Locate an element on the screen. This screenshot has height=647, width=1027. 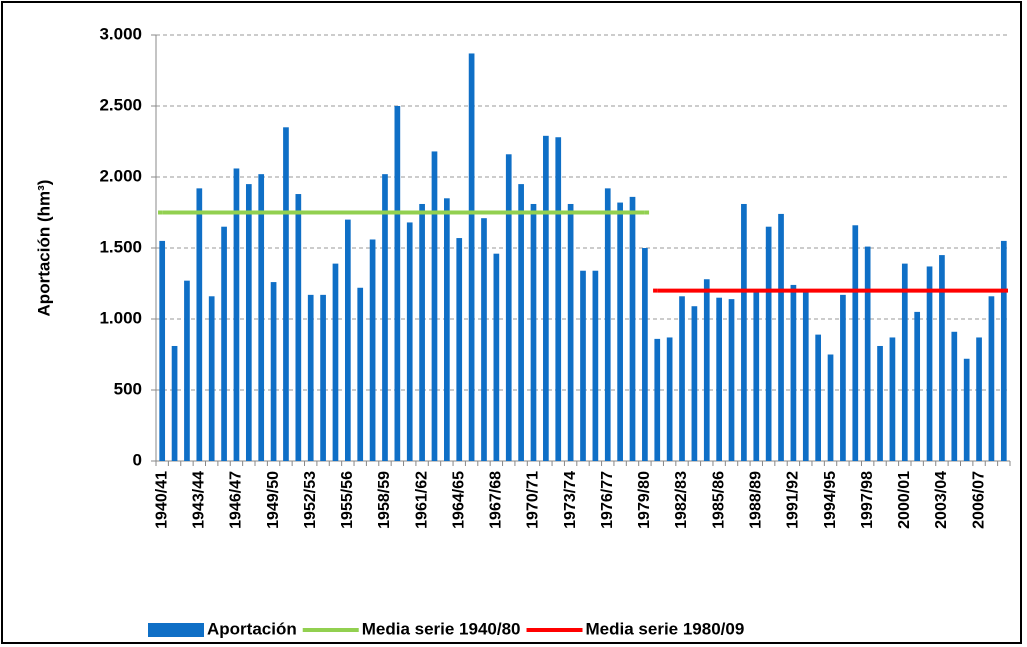
x-tick-label: 1946/47 is located at coordinates (236, 500).